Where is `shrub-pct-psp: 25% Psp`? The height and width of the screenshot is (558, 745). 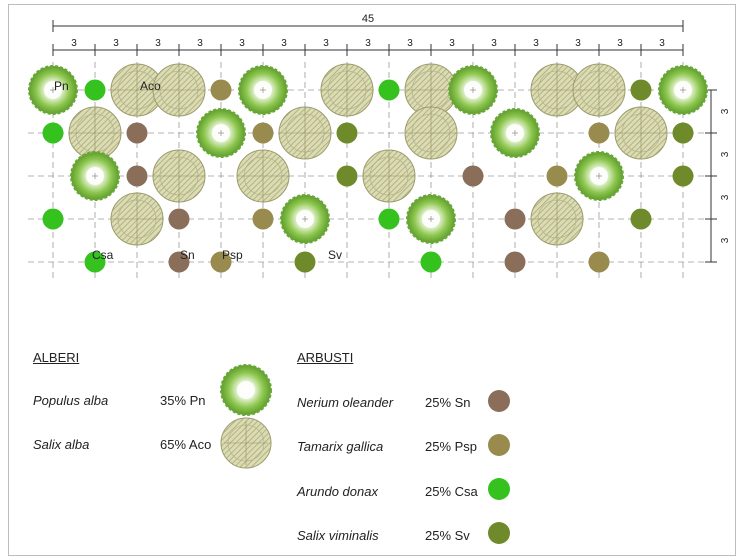 shrub-pct-psp: 25% Psp is located at coordinates (451, 446).